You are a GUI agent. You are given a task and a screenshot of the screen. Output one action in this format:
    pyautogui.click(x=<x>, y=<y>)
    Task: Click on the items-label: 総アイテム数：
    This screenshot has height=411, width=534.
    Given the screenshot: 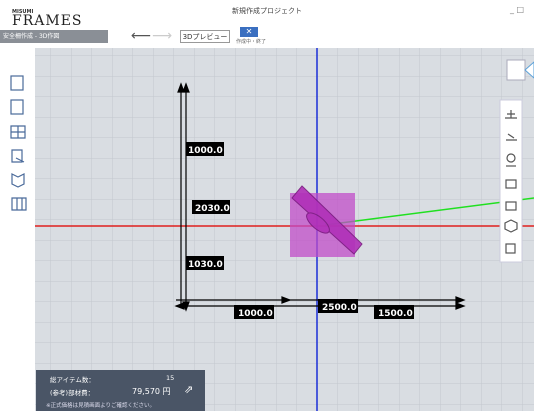 What is the action you would take?
    pyautogui.click(x=72, y=380)
    